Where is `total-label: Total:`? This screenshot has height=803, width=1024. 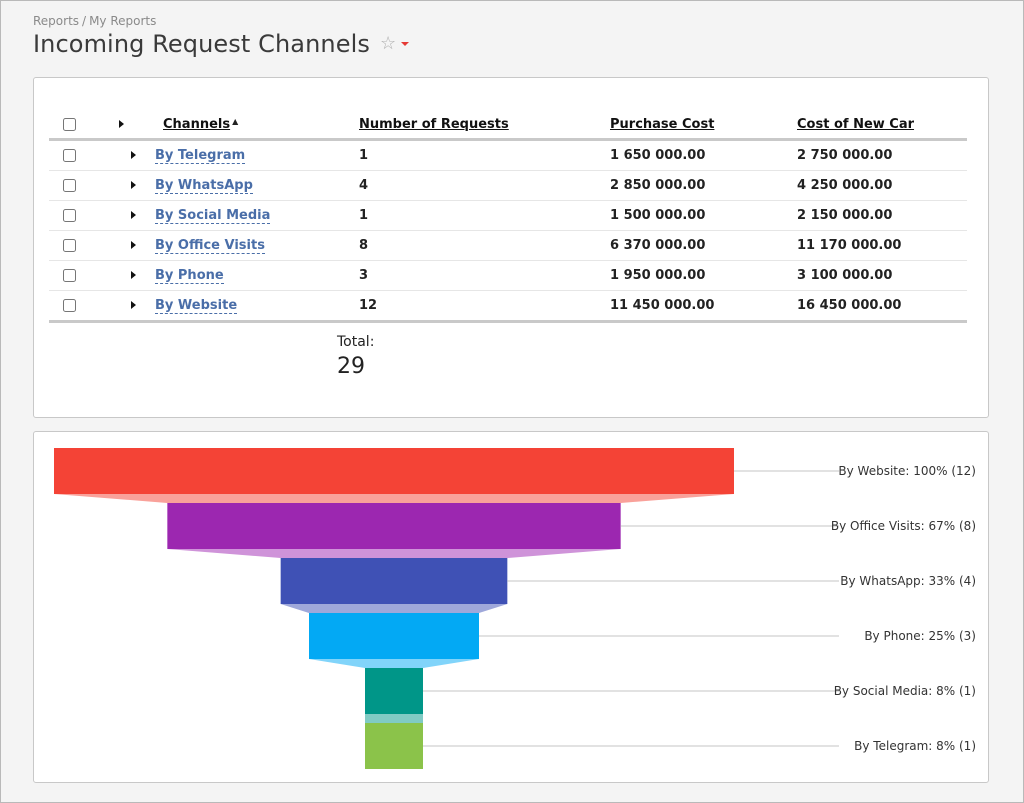 total-label: Total: is located at coordinates (356, 342).